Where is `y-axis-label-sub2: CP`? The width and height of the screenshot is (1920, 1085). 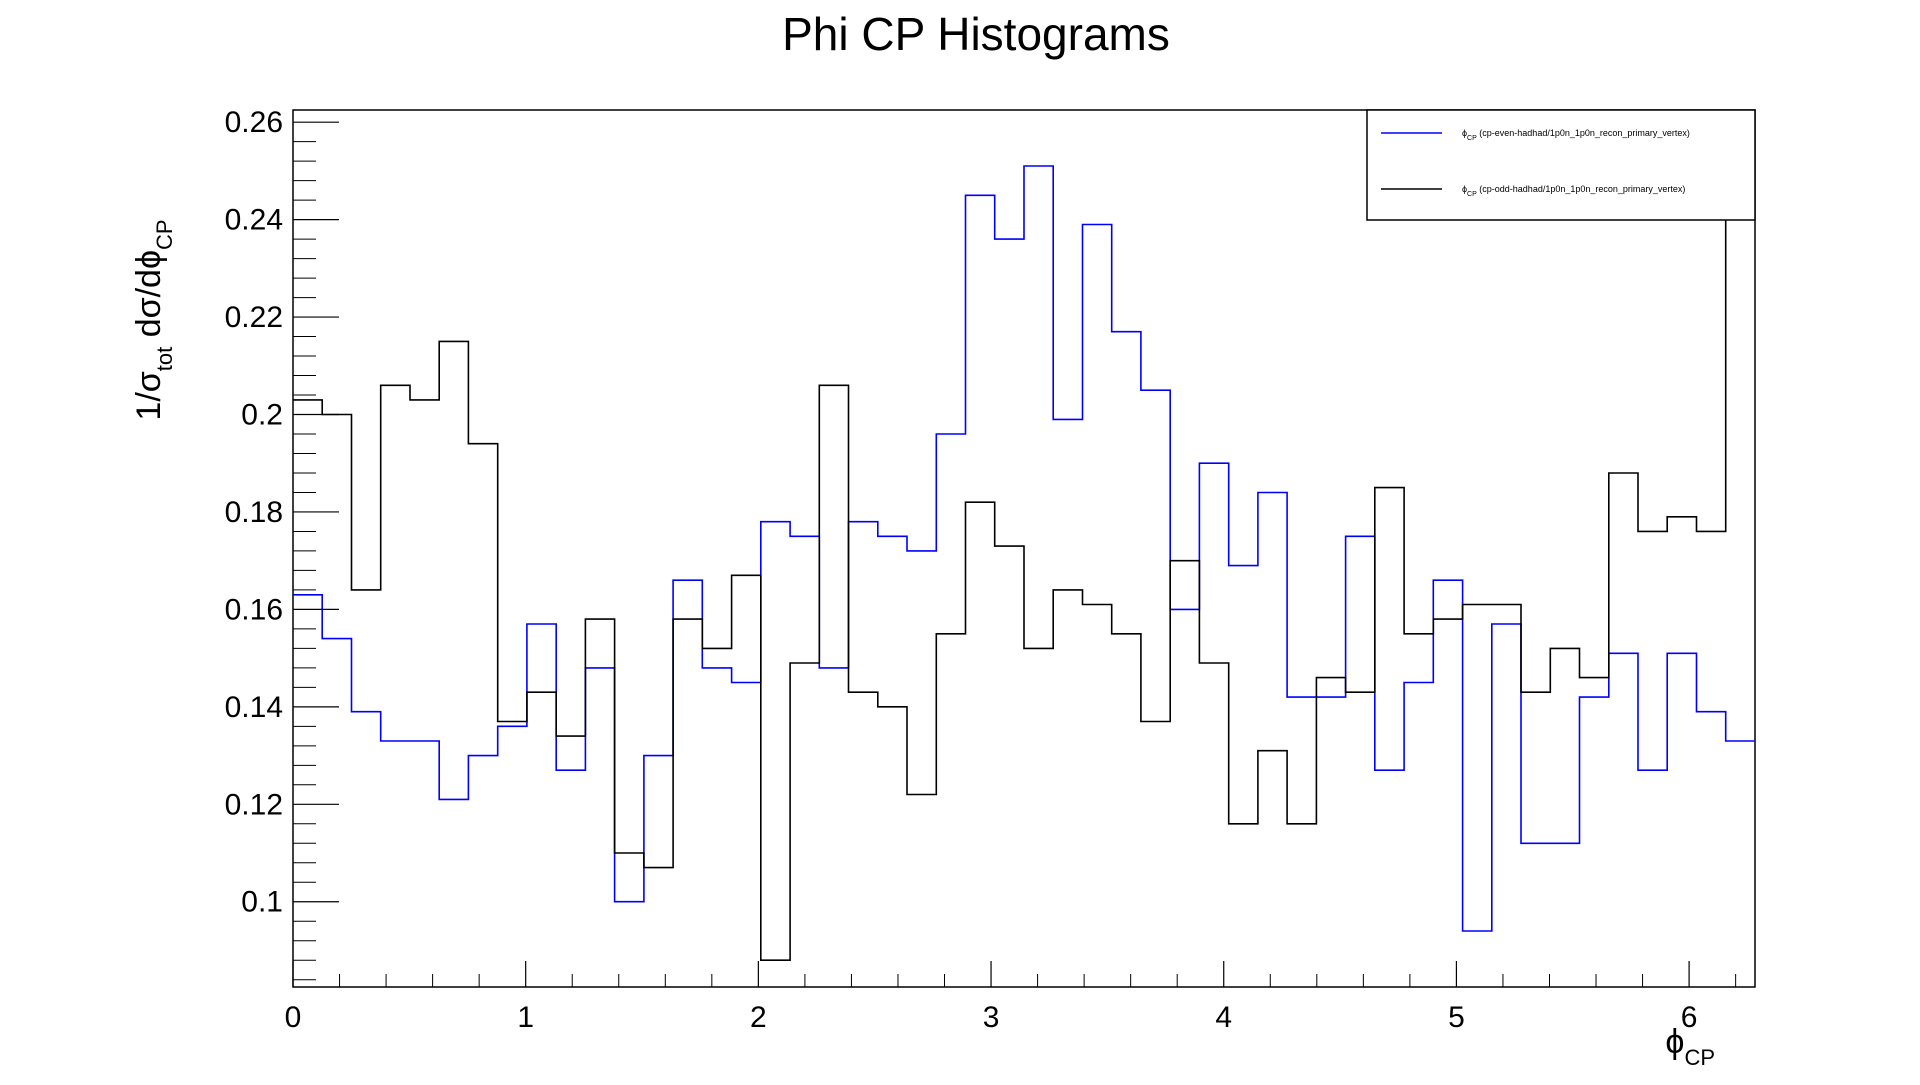
y-axis-label-sub2: CP is located at coordinates (164, 234).